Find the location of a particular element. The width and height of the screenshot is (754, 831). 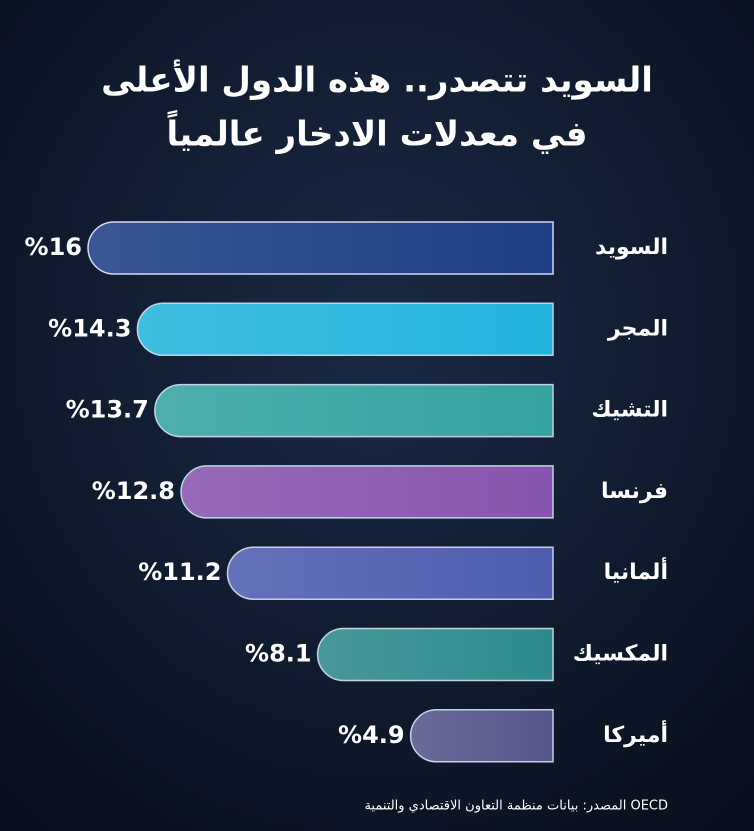

category-label: التشيك is located at coordinates (629, 410).